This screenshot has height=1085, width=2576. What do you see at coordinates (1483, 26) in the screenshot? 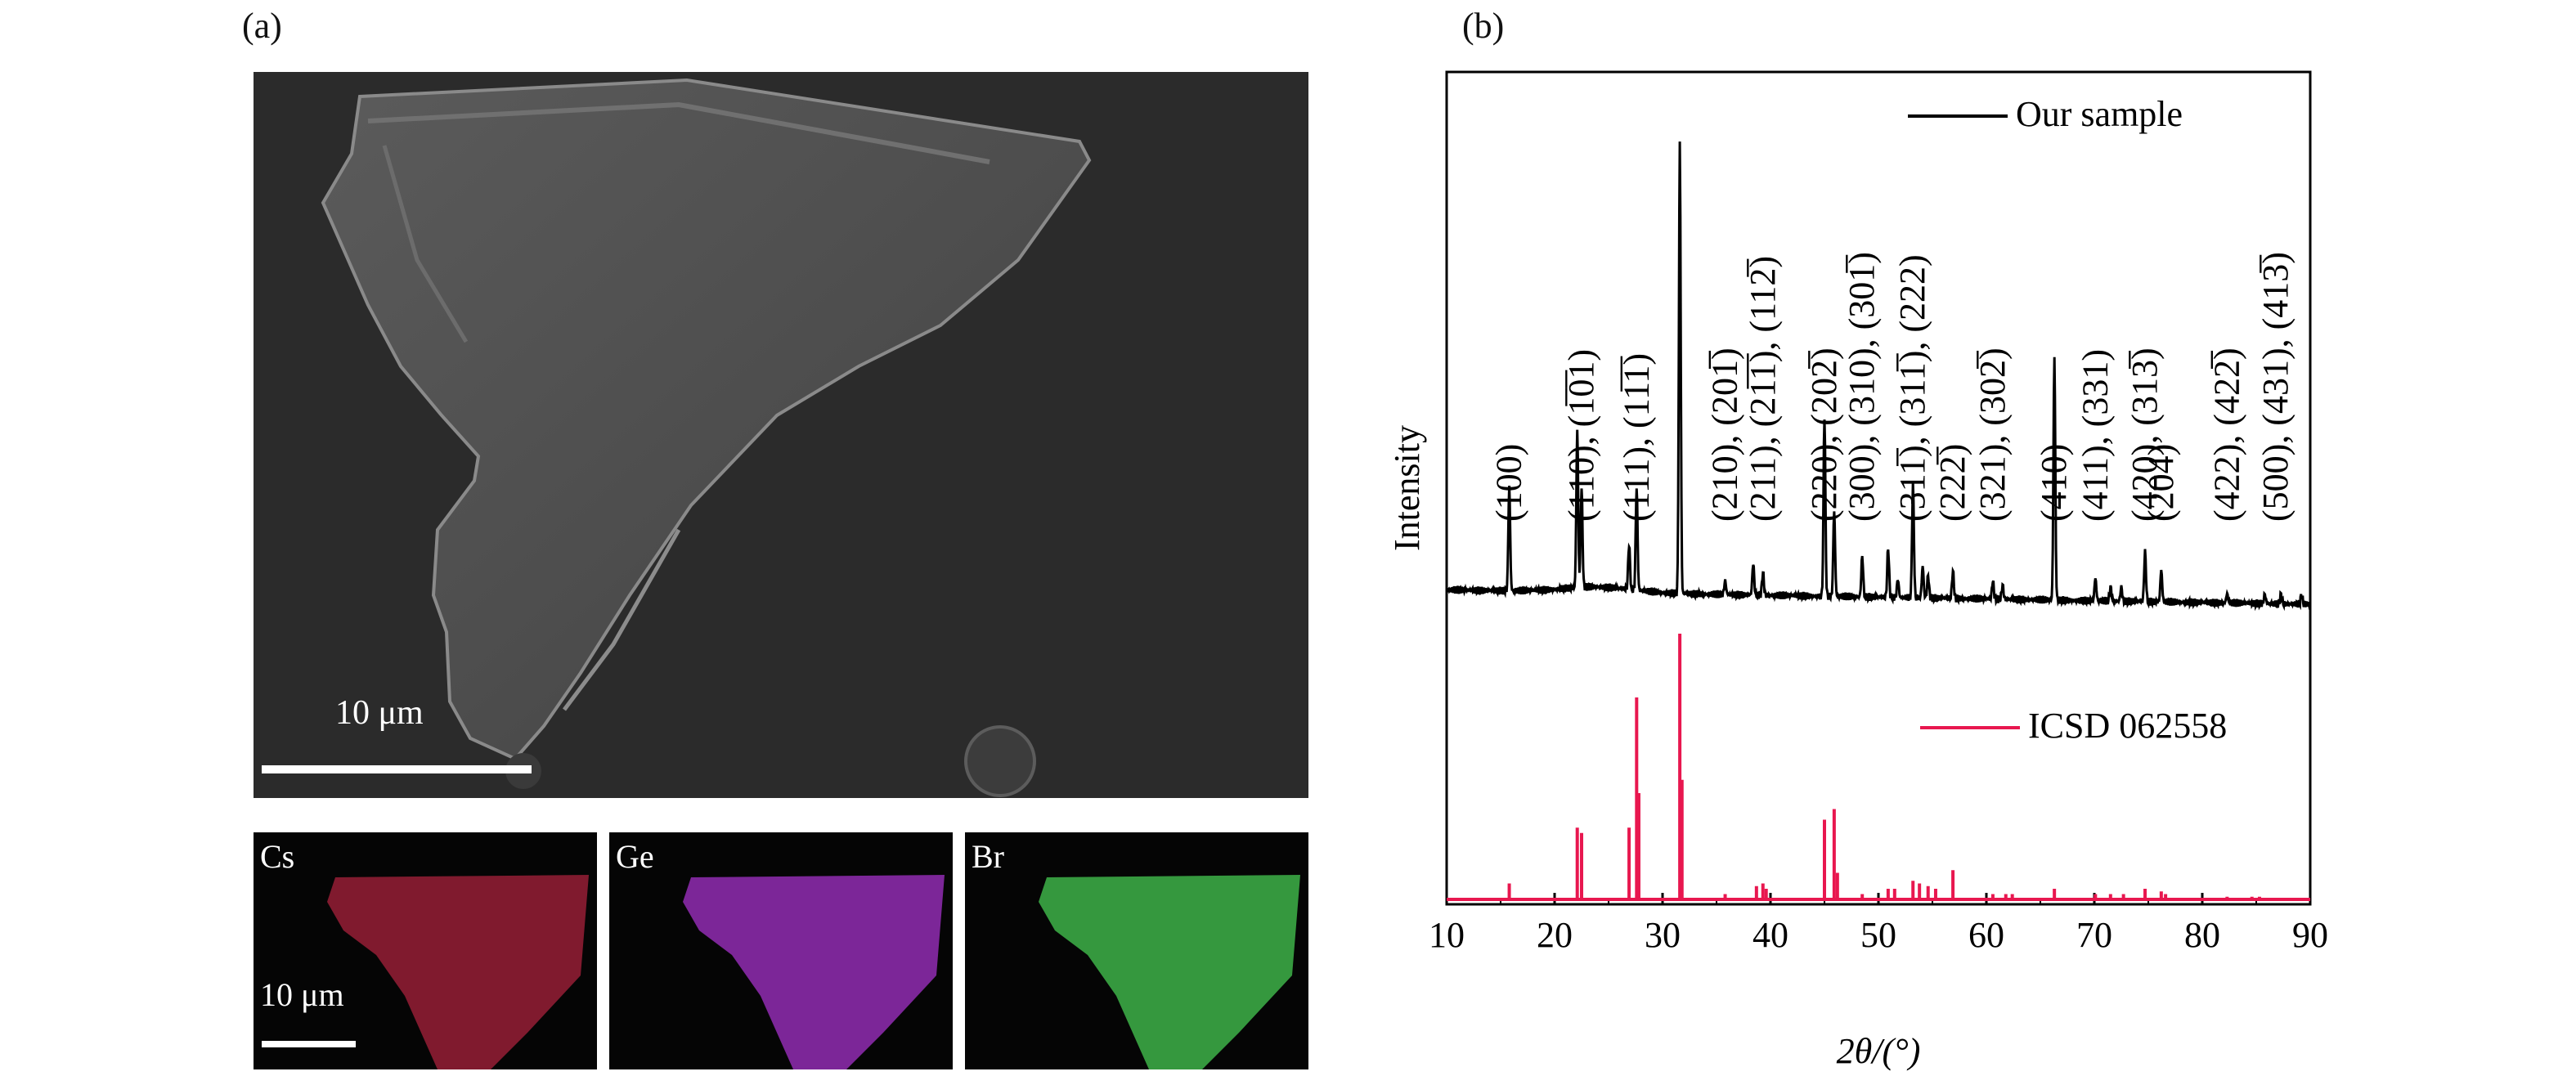
I see `panel-label-b: (b)` at bounding box center [1483, 26].